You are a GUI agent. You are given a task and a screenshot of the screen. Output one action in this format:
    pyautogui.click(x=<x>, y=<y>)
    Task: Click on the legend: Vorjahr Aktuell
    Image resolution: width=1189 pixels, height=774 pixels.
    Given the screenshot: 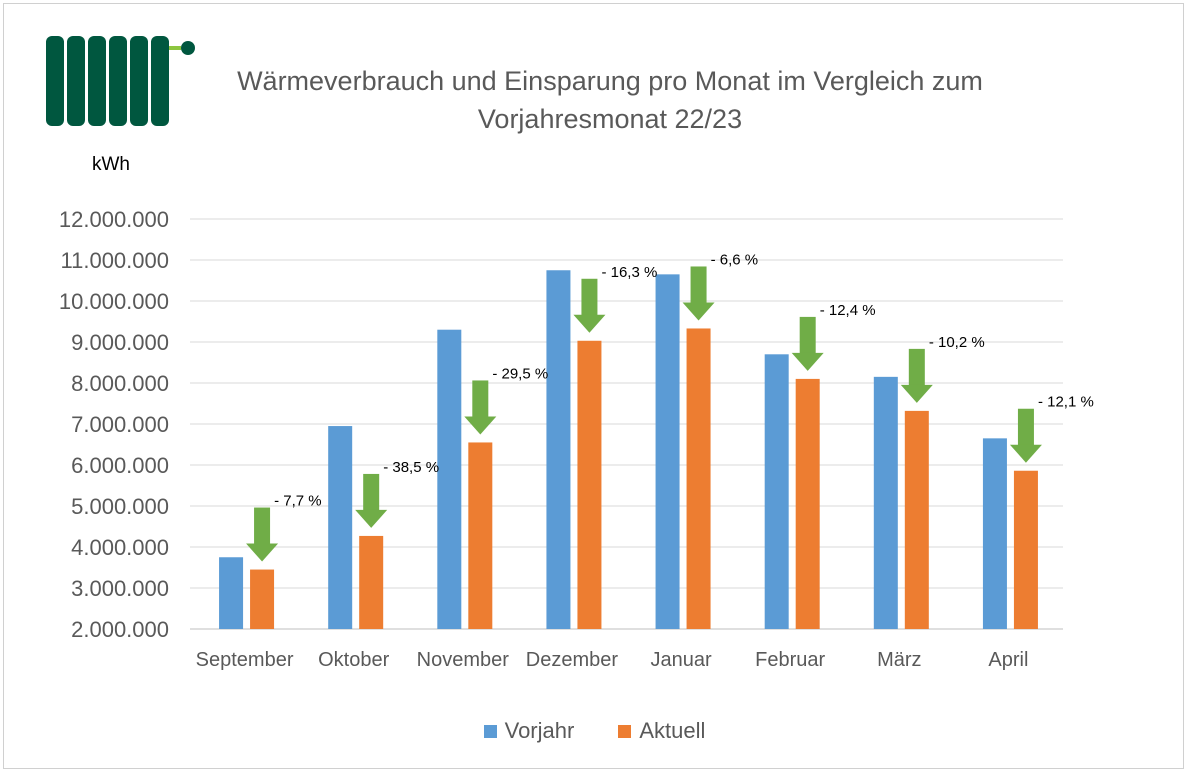 What is the action you would take?
    pyautogui.click(x=594, y=731)
    